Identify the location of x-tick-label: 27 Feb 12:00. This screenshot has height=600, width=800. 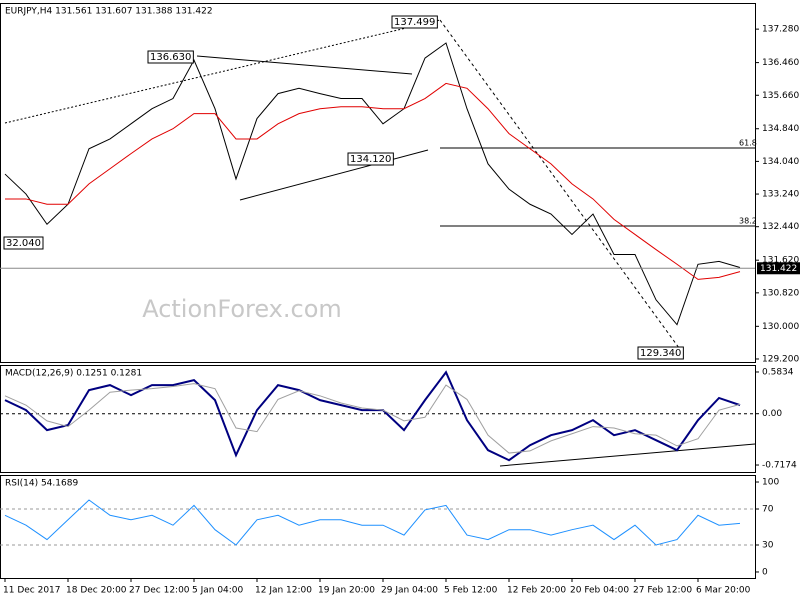
(662, 591).